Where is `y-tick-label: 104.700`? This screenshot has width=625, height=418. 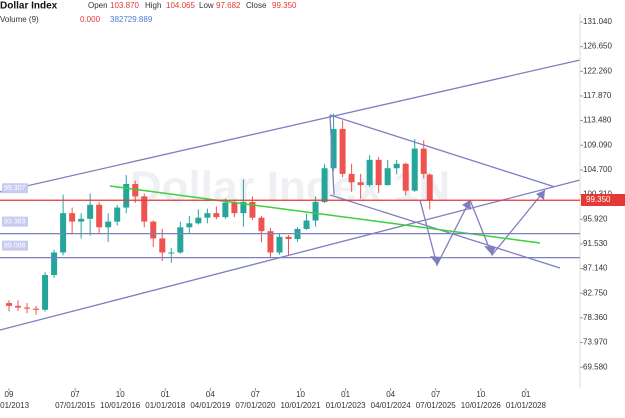 y-tick-label: 104.700 is located at coordinates (597, 169).